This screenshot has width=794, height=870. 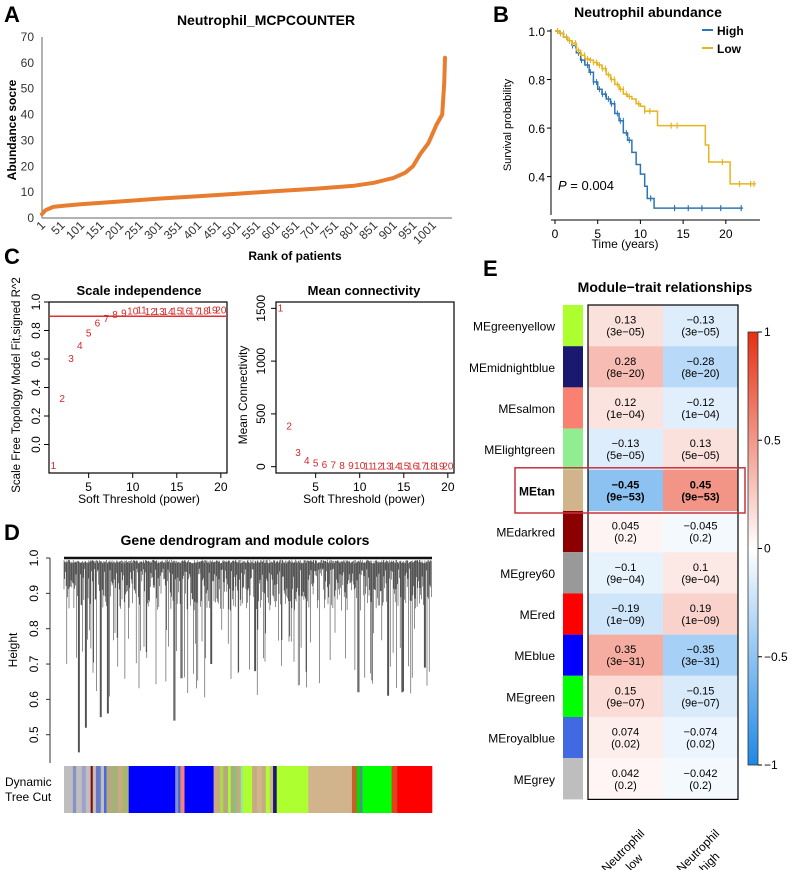 What do you see at coordinates (261, 414) in the screenshot?
I see `y-tick-label: 500` at bounding box center [261, 414].